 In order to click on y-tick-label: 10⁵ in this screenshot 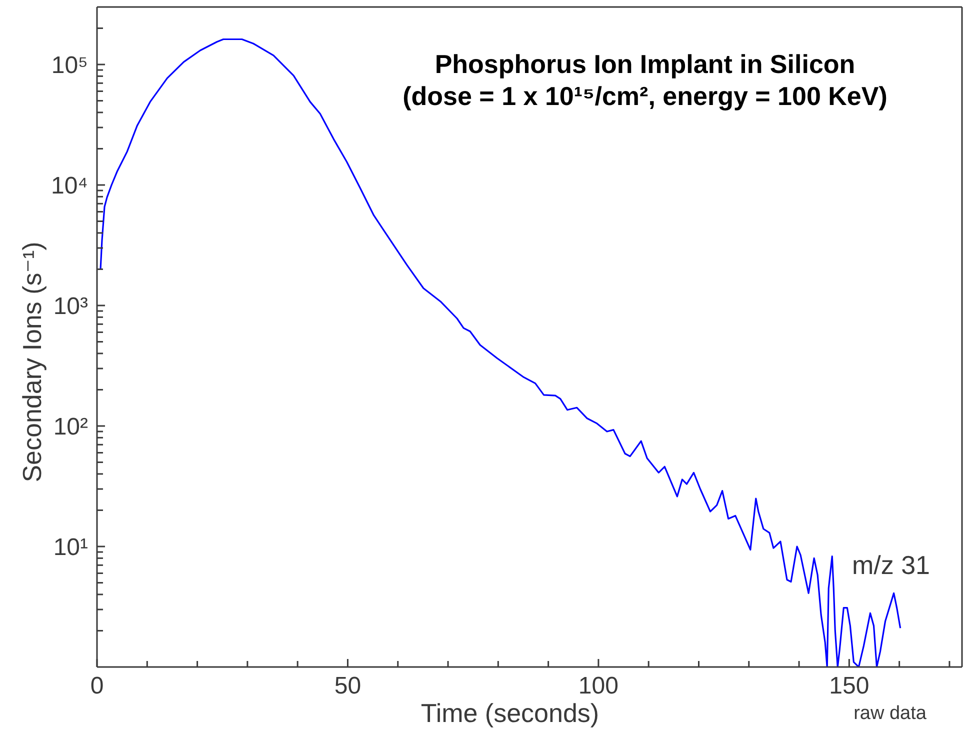, I will do `click(69, 66)`.